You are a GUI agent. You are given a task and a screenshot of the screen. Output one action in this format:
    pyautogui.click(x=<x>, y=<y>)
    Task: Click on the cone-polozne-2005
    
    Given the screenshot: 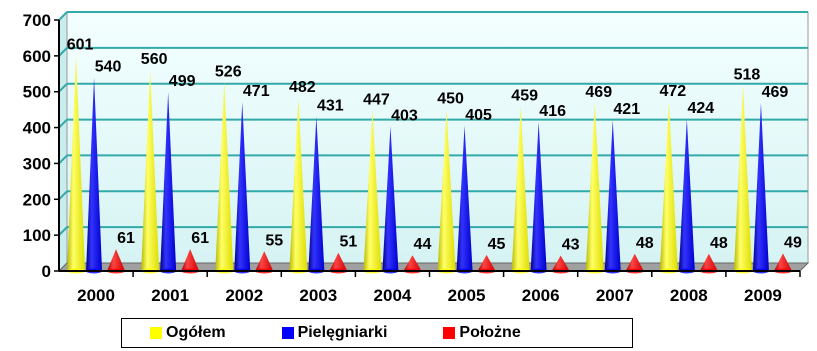 What is the action you would take?
    pyautogui.click(x=486, y=262)
    